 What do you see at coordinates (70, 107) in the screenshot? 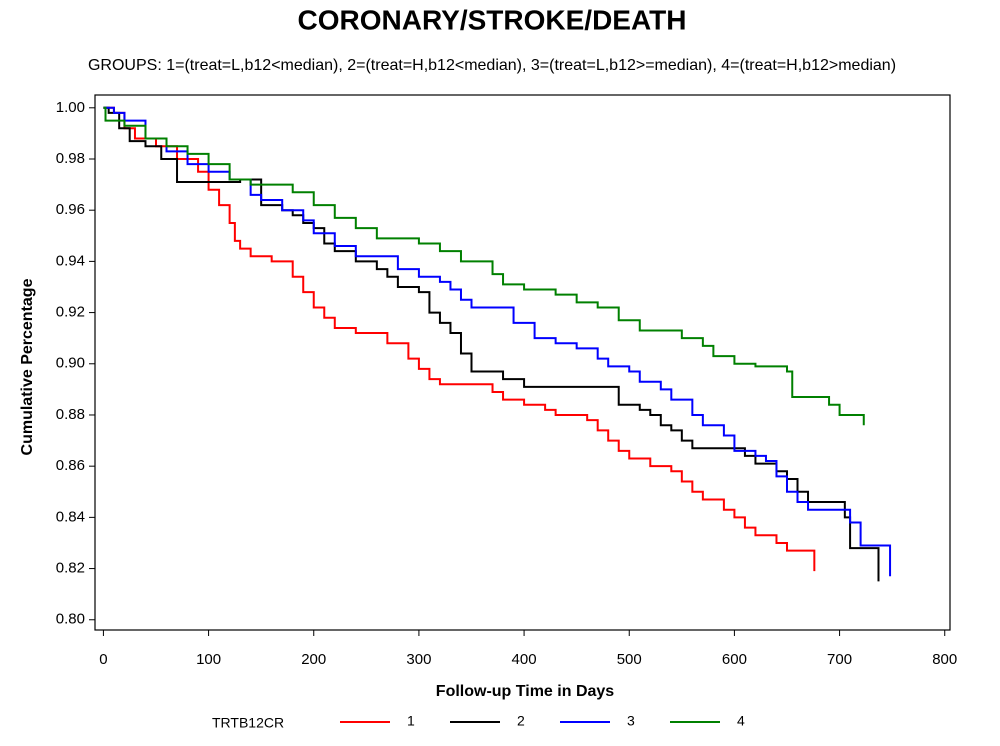
I see `y-tick-label: 1.00` at bounding box center [70, 107].